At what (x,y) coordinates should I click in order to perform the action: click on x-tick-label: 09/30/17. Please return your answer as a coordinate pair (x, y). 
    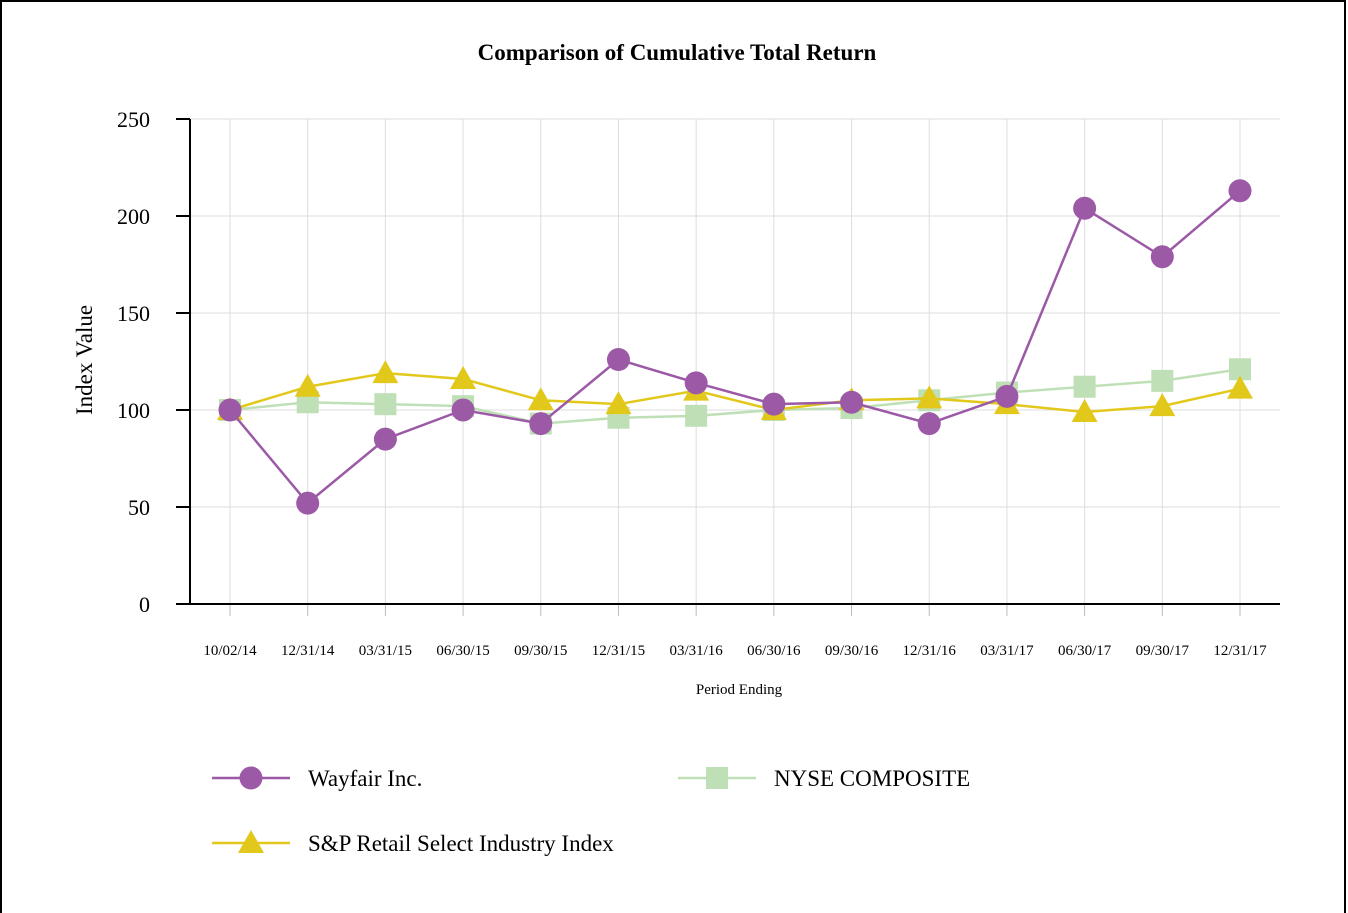
    Looking at the image, I should click on (1163, 651).